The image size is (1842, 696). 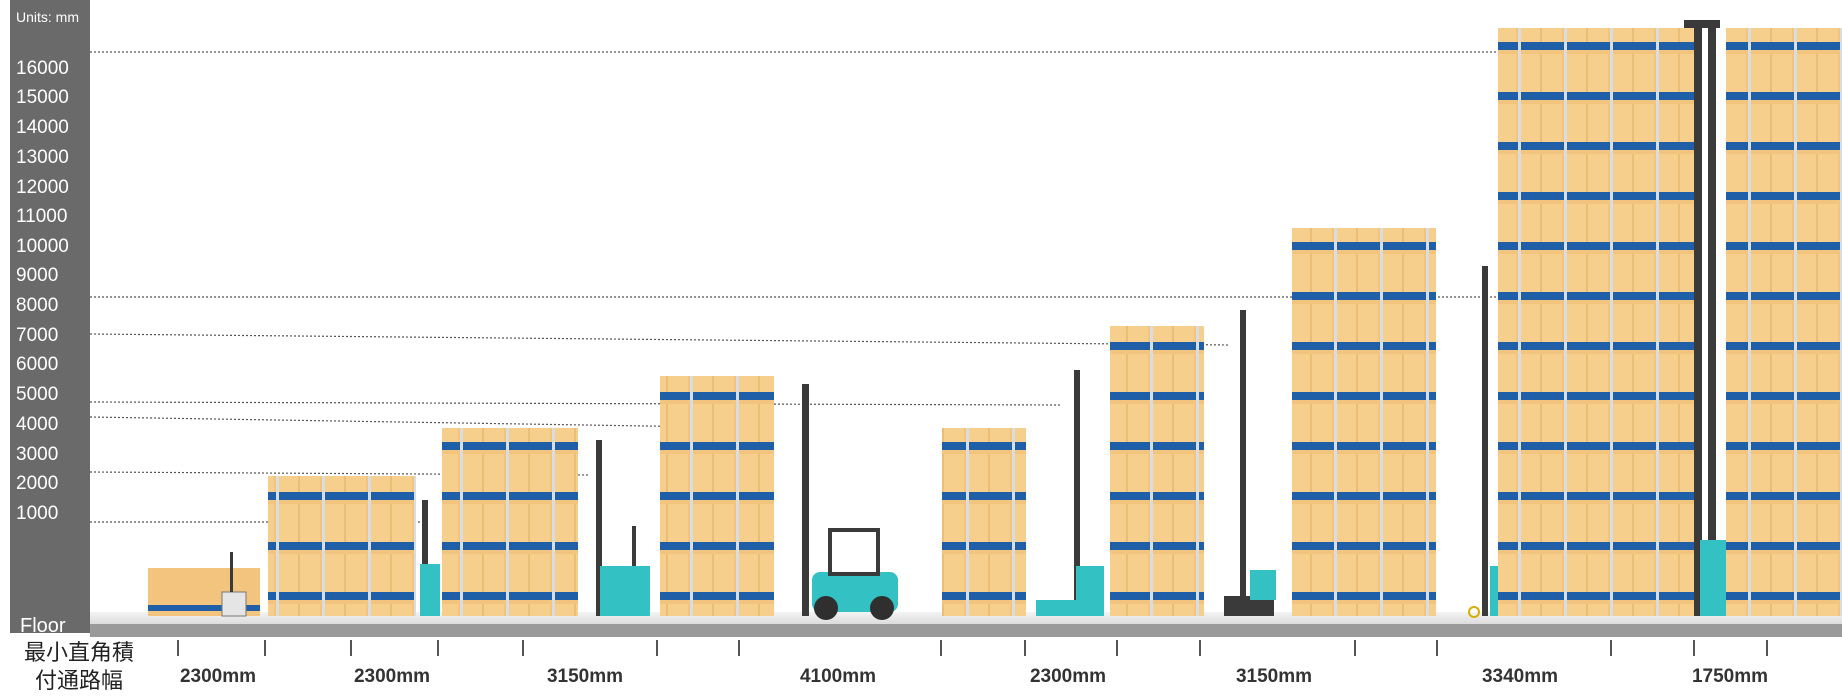 What do you see at coordinates (78, 653) in the screenshot?
I see `aisle-caption-line-1: 最小直角積` at bounding box center [78, 653].